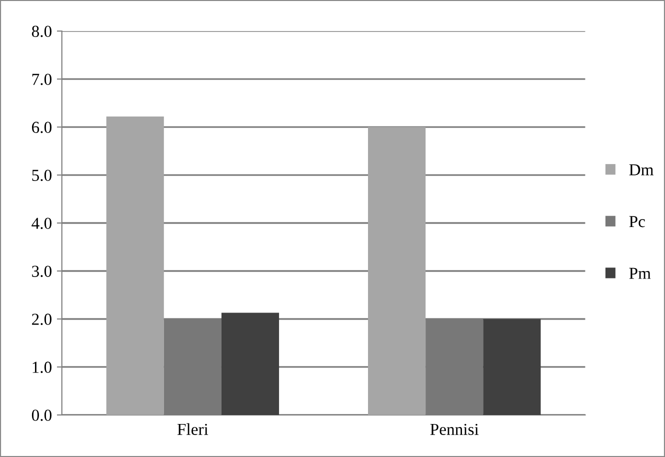 Image resolution: width=665 pixels, height=457 pixels. I want to click on y-tick-label: 7.0, so click(42, 80).